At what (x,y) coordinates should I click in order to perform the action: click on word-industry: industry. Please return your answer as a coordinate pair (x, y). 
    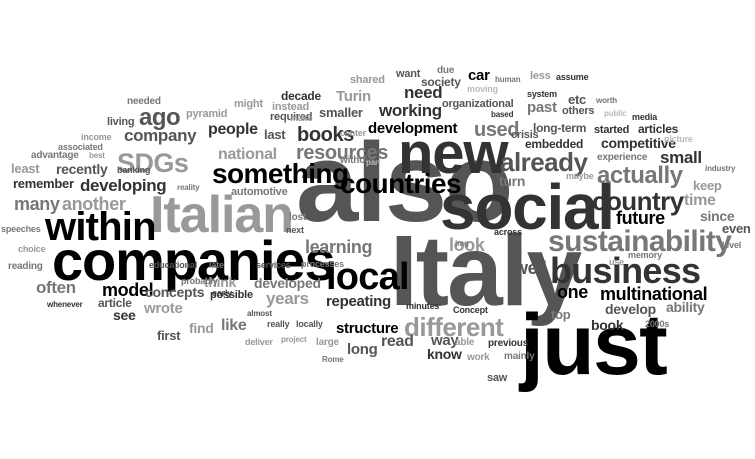
    Looking at the image, I should click on (720, 168).